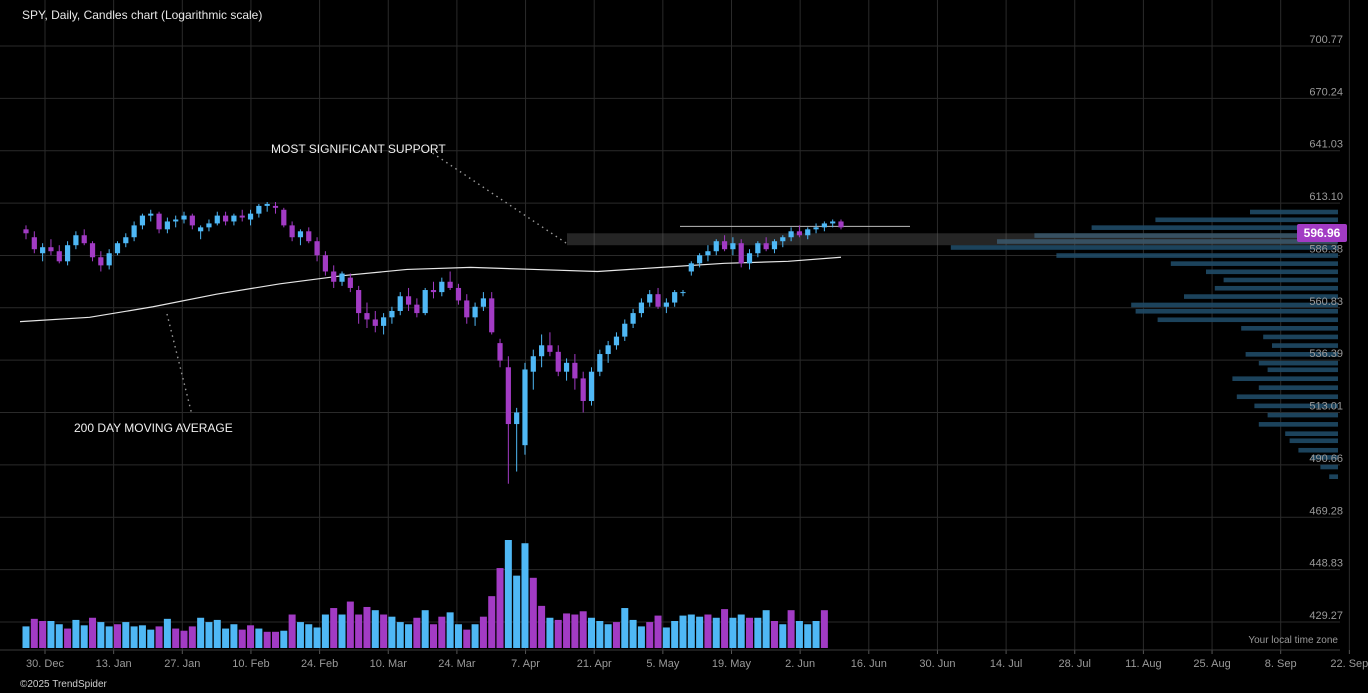 This screenshot has height=693, width=1368. What do you see at coordinates (45, 664) in the screenshot?
I see `x-tick-label: 30. Dec` at bounding box center [45, 664].